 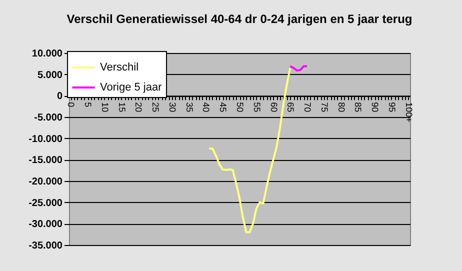 What do you see at coordinates (45, 139) in the screenshot?
I see `y-tick-label: -10.000` at bounding box center [45, 139].